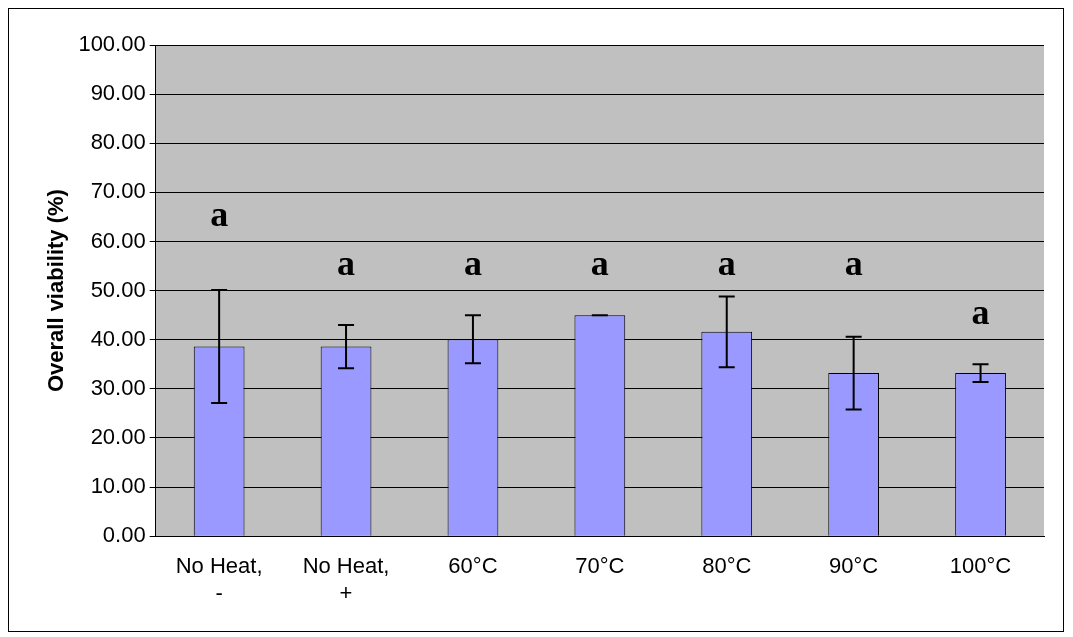  I want to click on x-tick-label: 100°C, so click(980, 566).